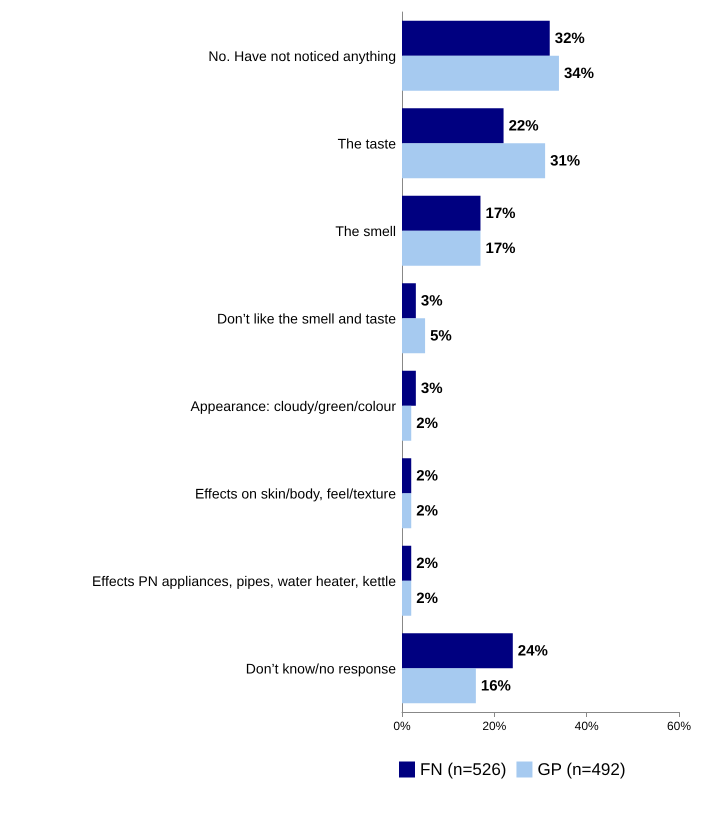 This screenshot has width=702, height=813. Describe the element at coordinates (321, 668) in the screenshot. I see `y-tick-label: Don’t know/no response` at that location.